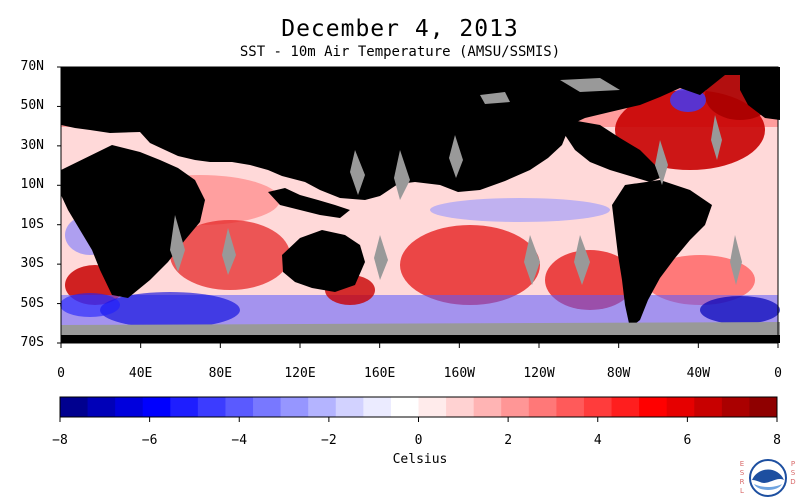  What do you see at coordinates (32, 303) in the screenshot?
I see `lat-label: 50S` at bounding box center [32, 303].